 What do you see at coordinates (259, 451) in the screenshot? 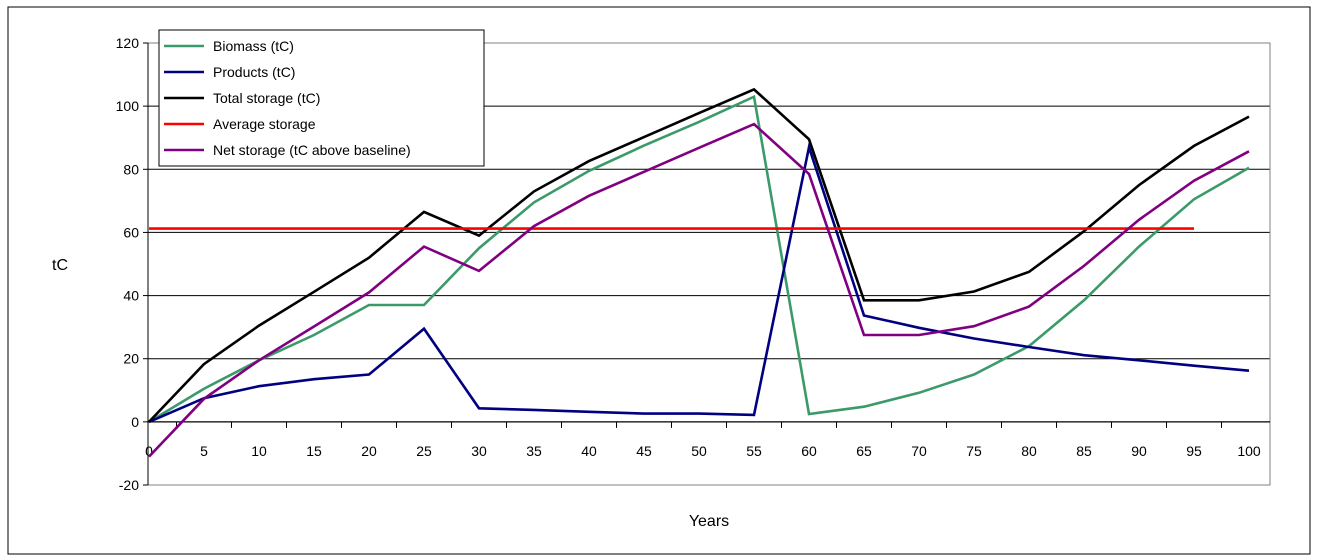
I see `x-tick-label: 10` at bounding box center [259, 451].